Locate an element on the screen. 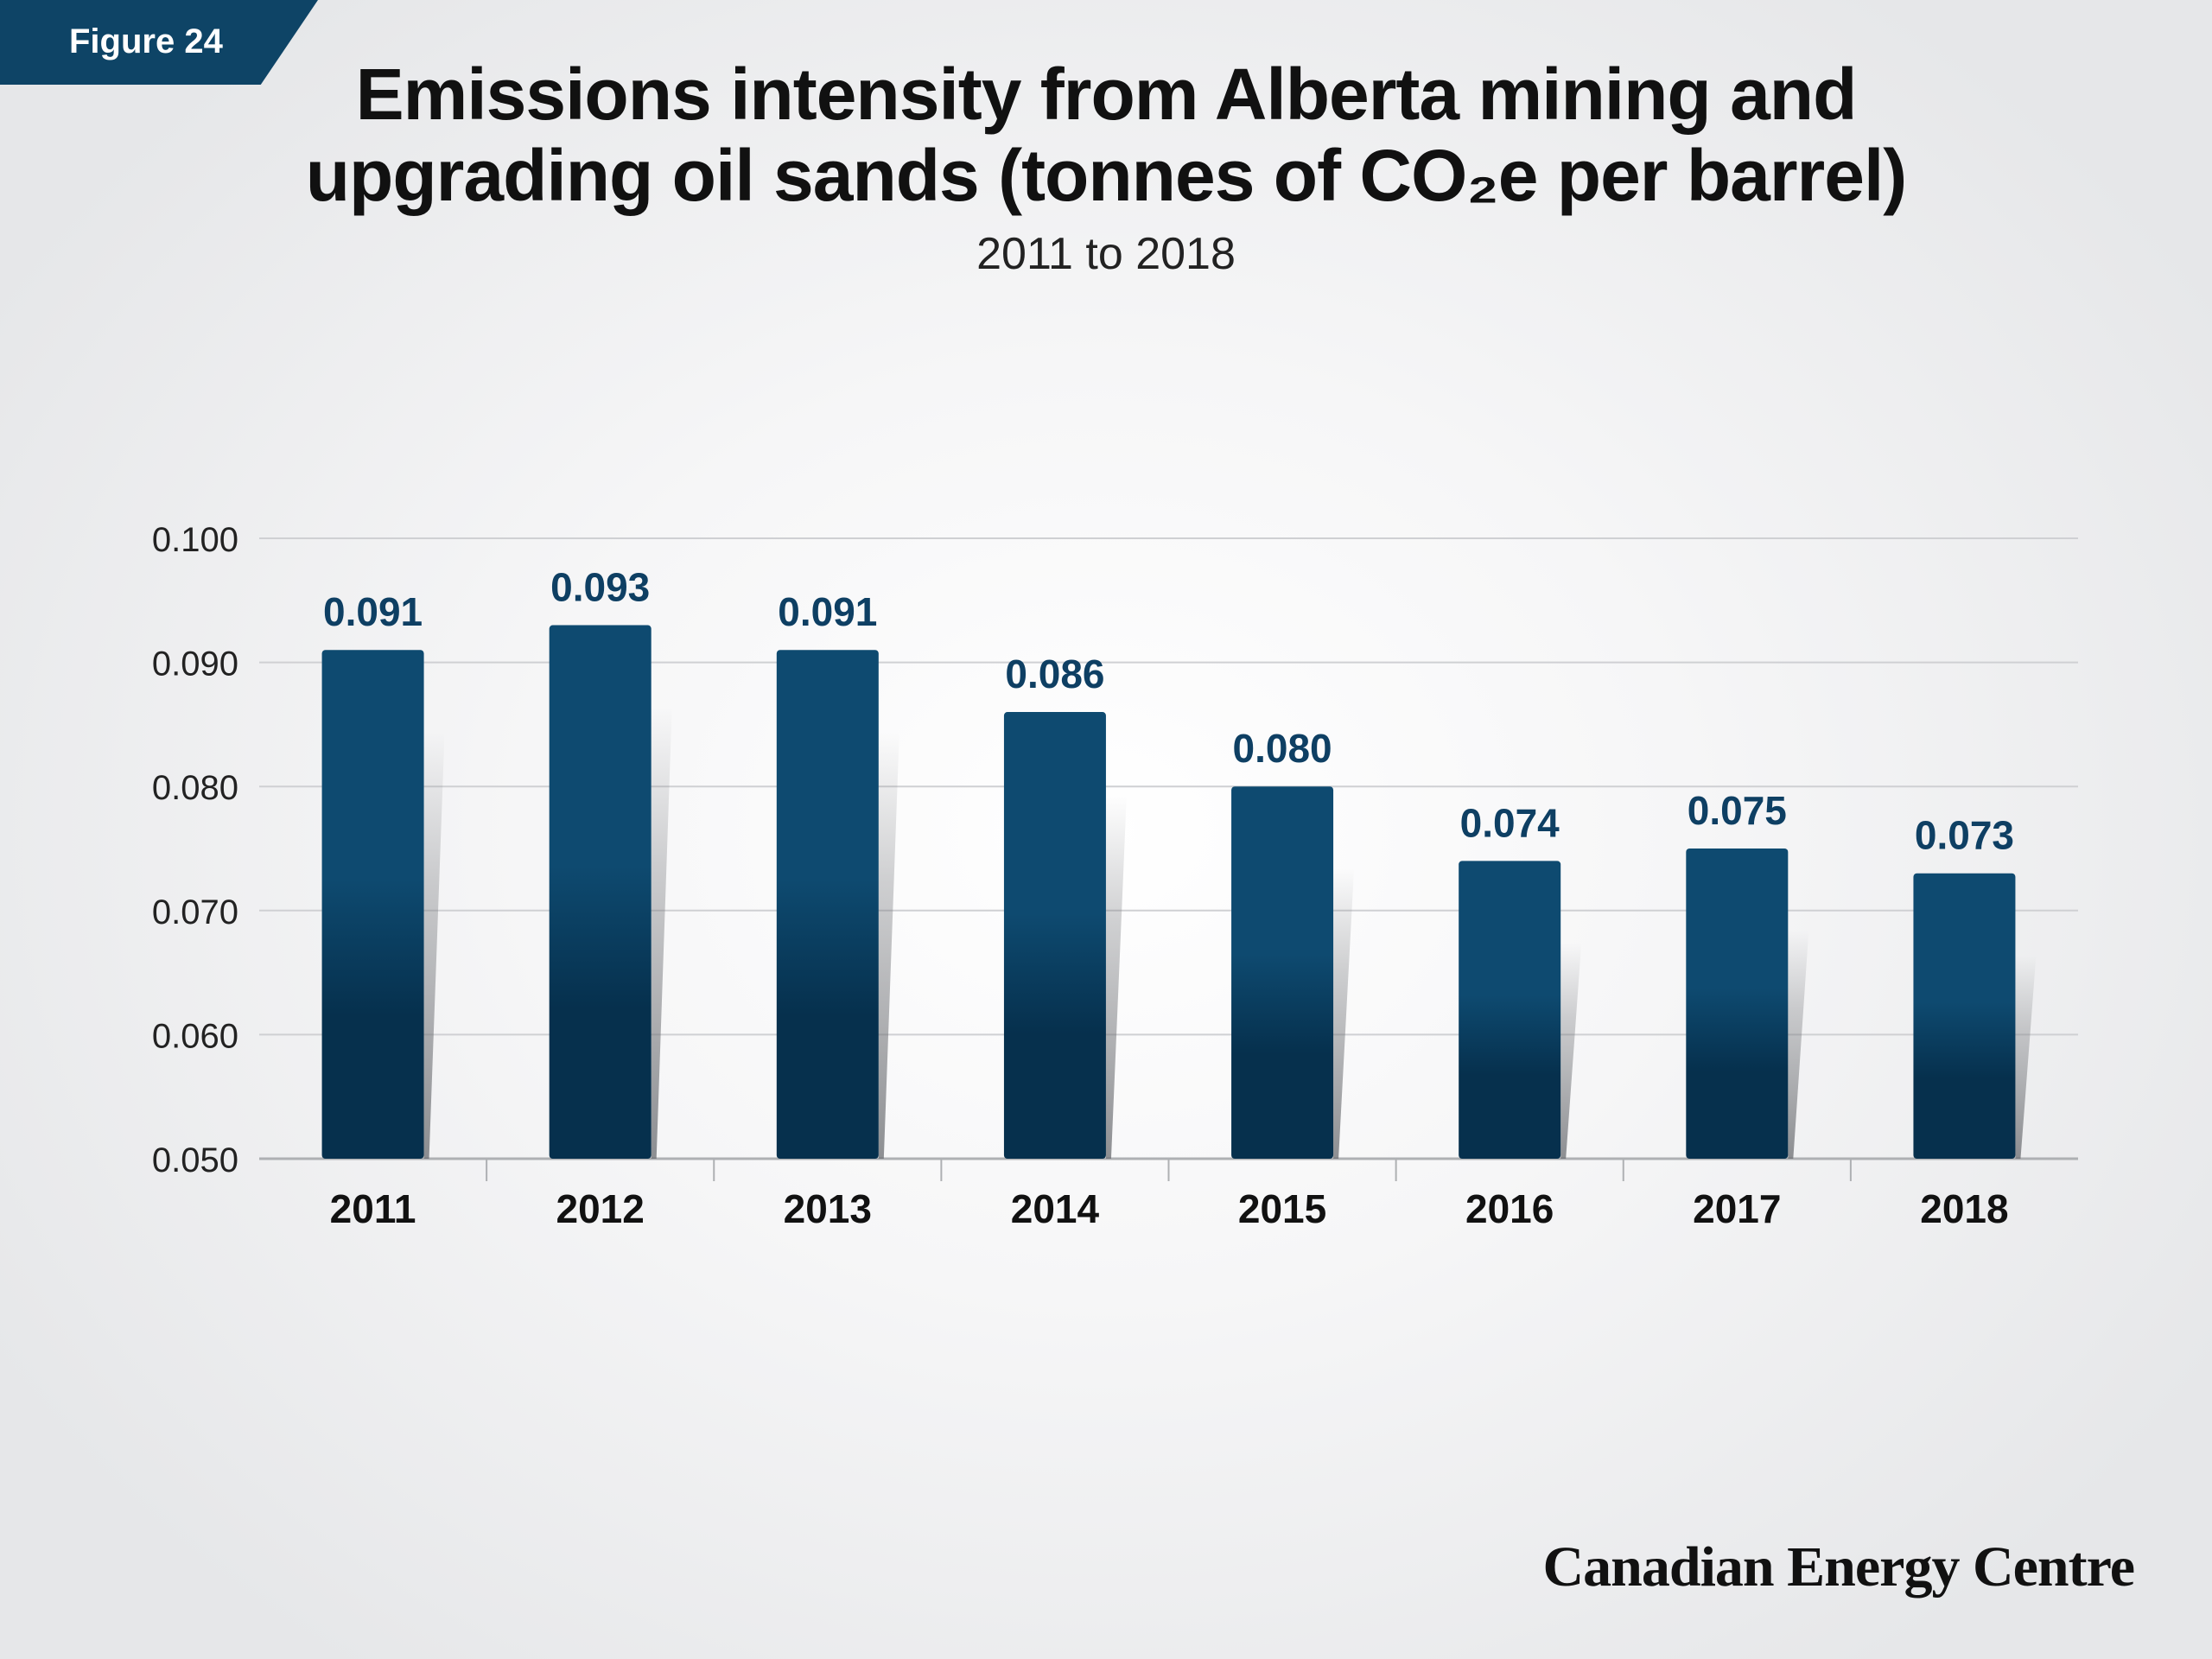 This screenshot has width=2212, height=1659. figure-tag is located at coordinates (159, 42).